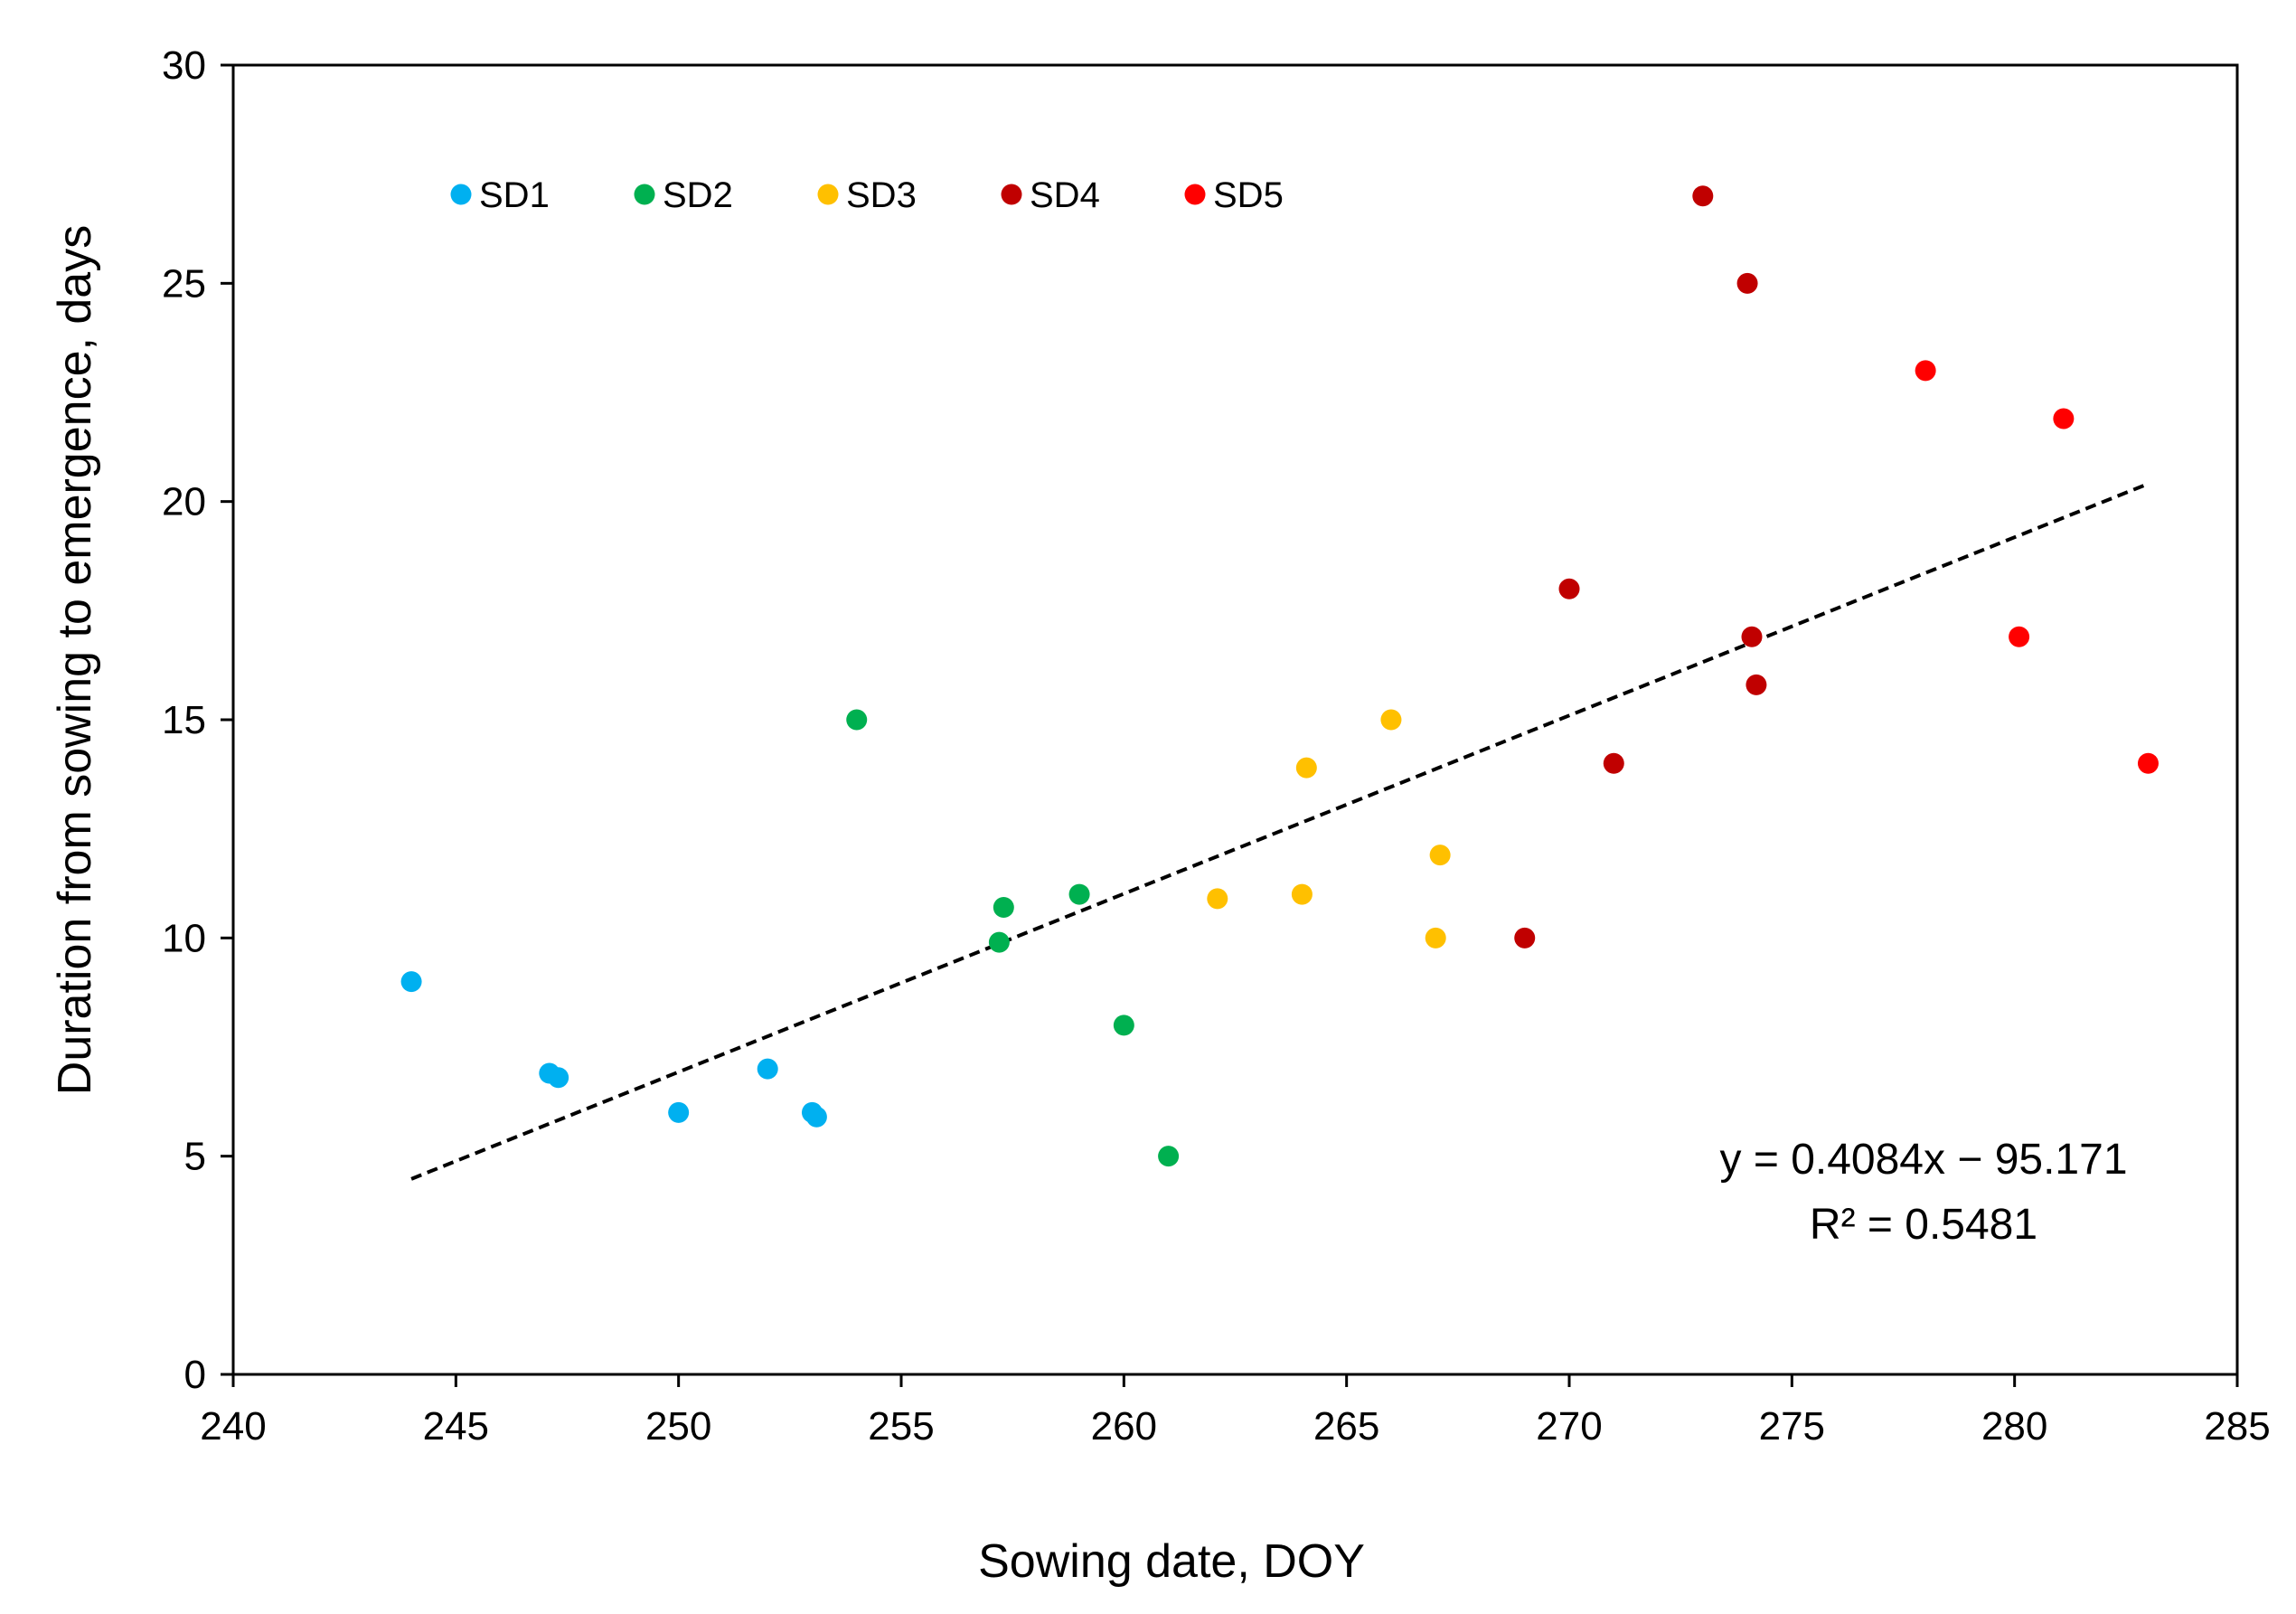 The image size is (2296, 1614). I want to click on legend-label-sd2: SD2, so click(698, 195).